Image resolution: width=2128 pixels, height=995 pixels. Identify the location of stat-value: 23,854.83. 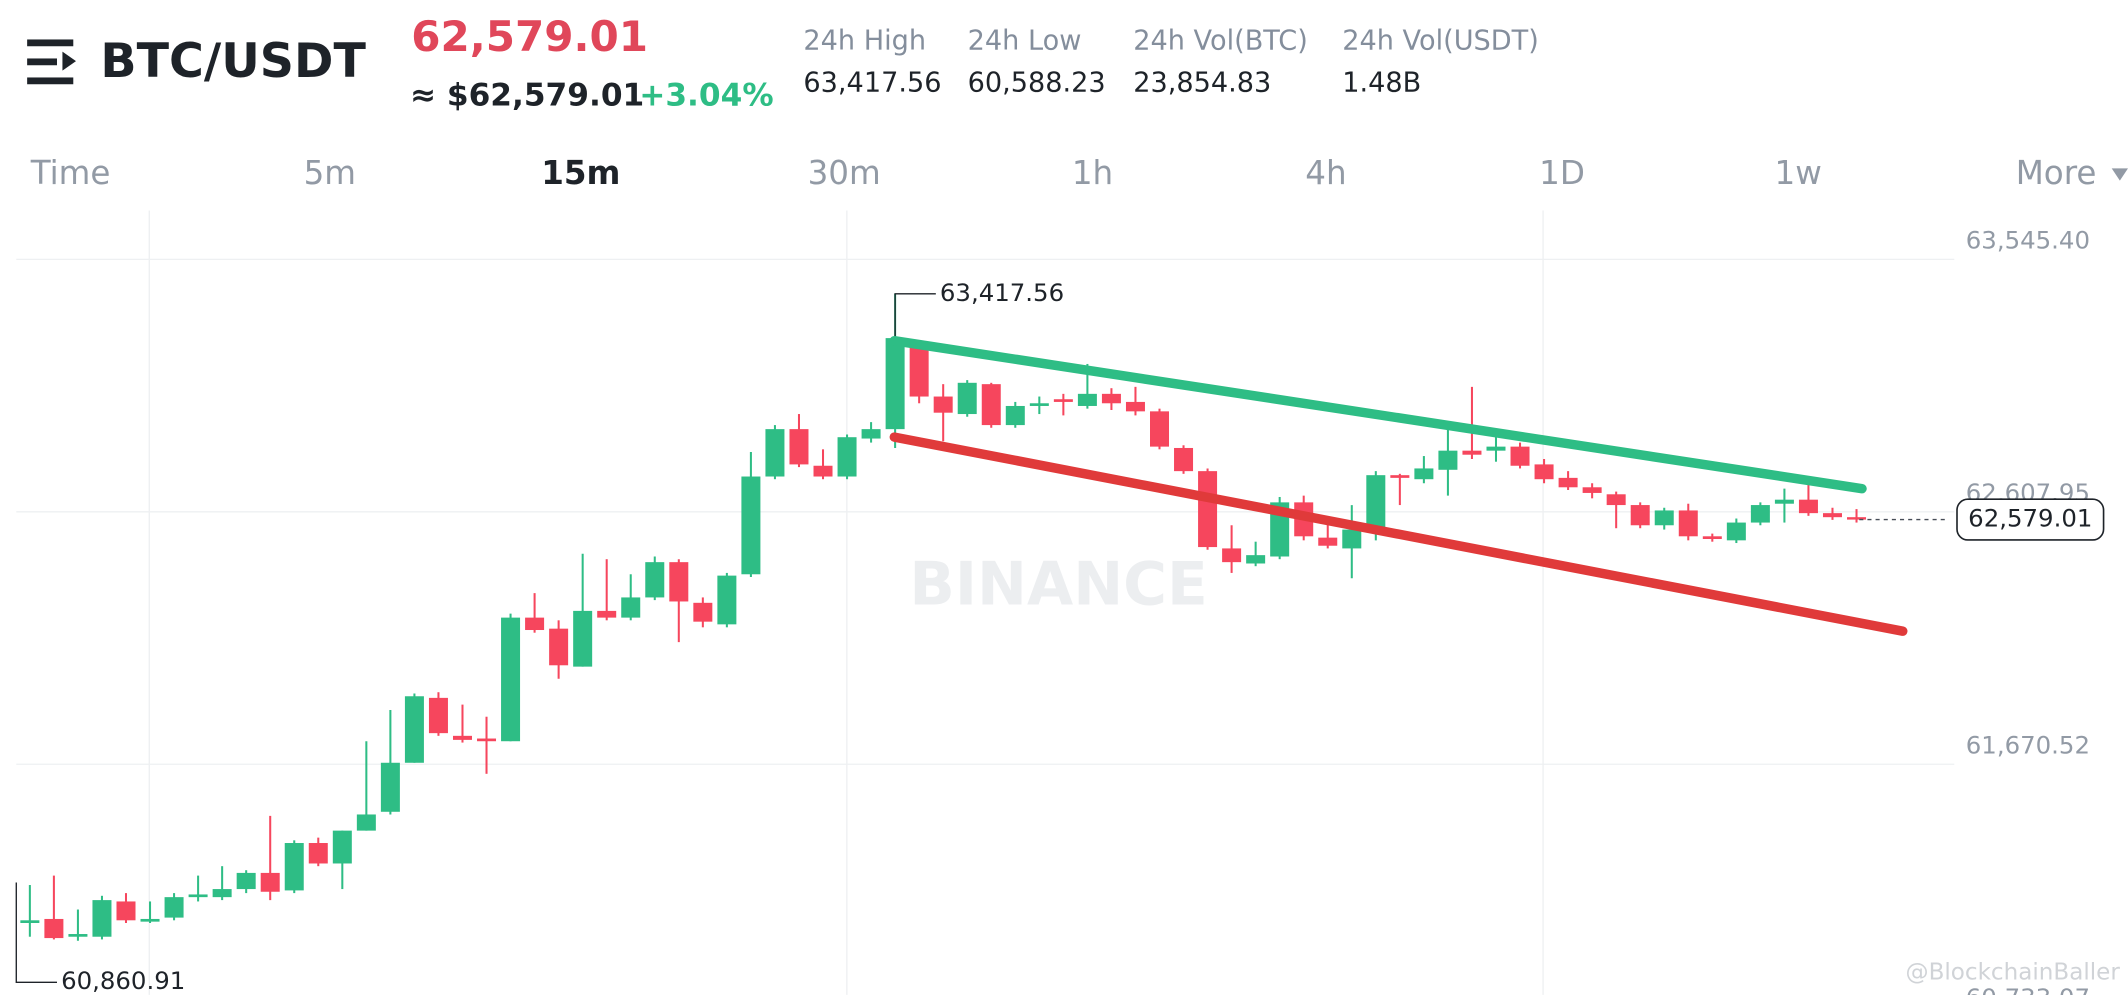
(1202, 83).